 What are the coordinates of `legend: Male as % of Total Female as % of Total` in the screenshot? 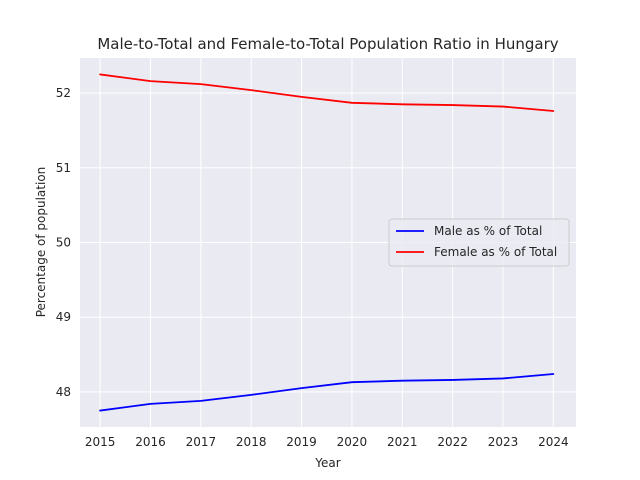 It's located at (479, 242).